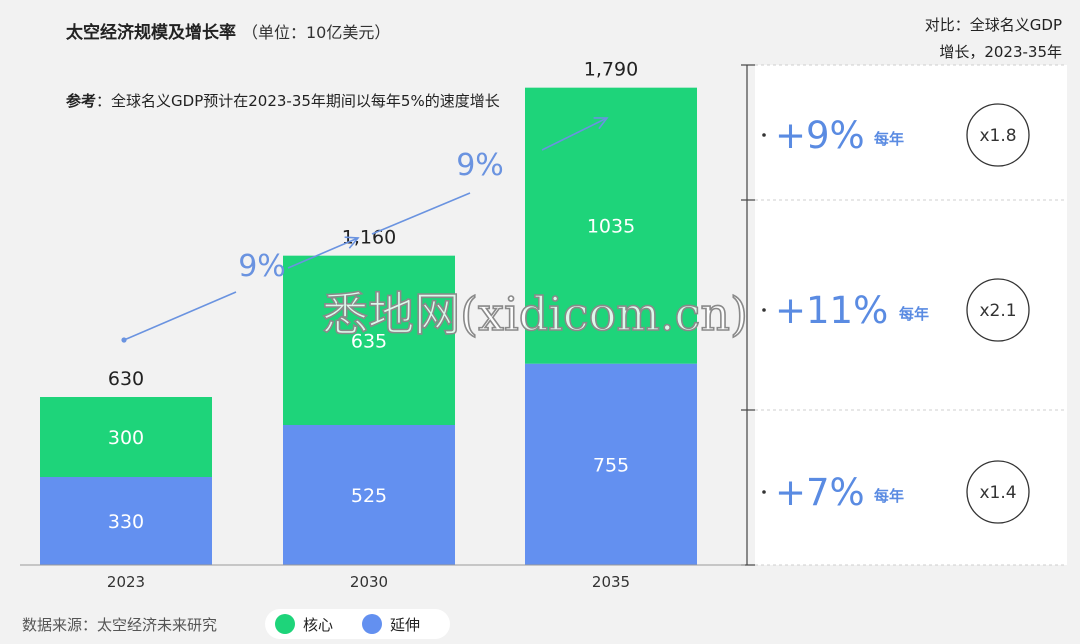  Describe the element at coordinates (914, 314) in the screenshot. I see `panel-per-2: 每年` at that location.